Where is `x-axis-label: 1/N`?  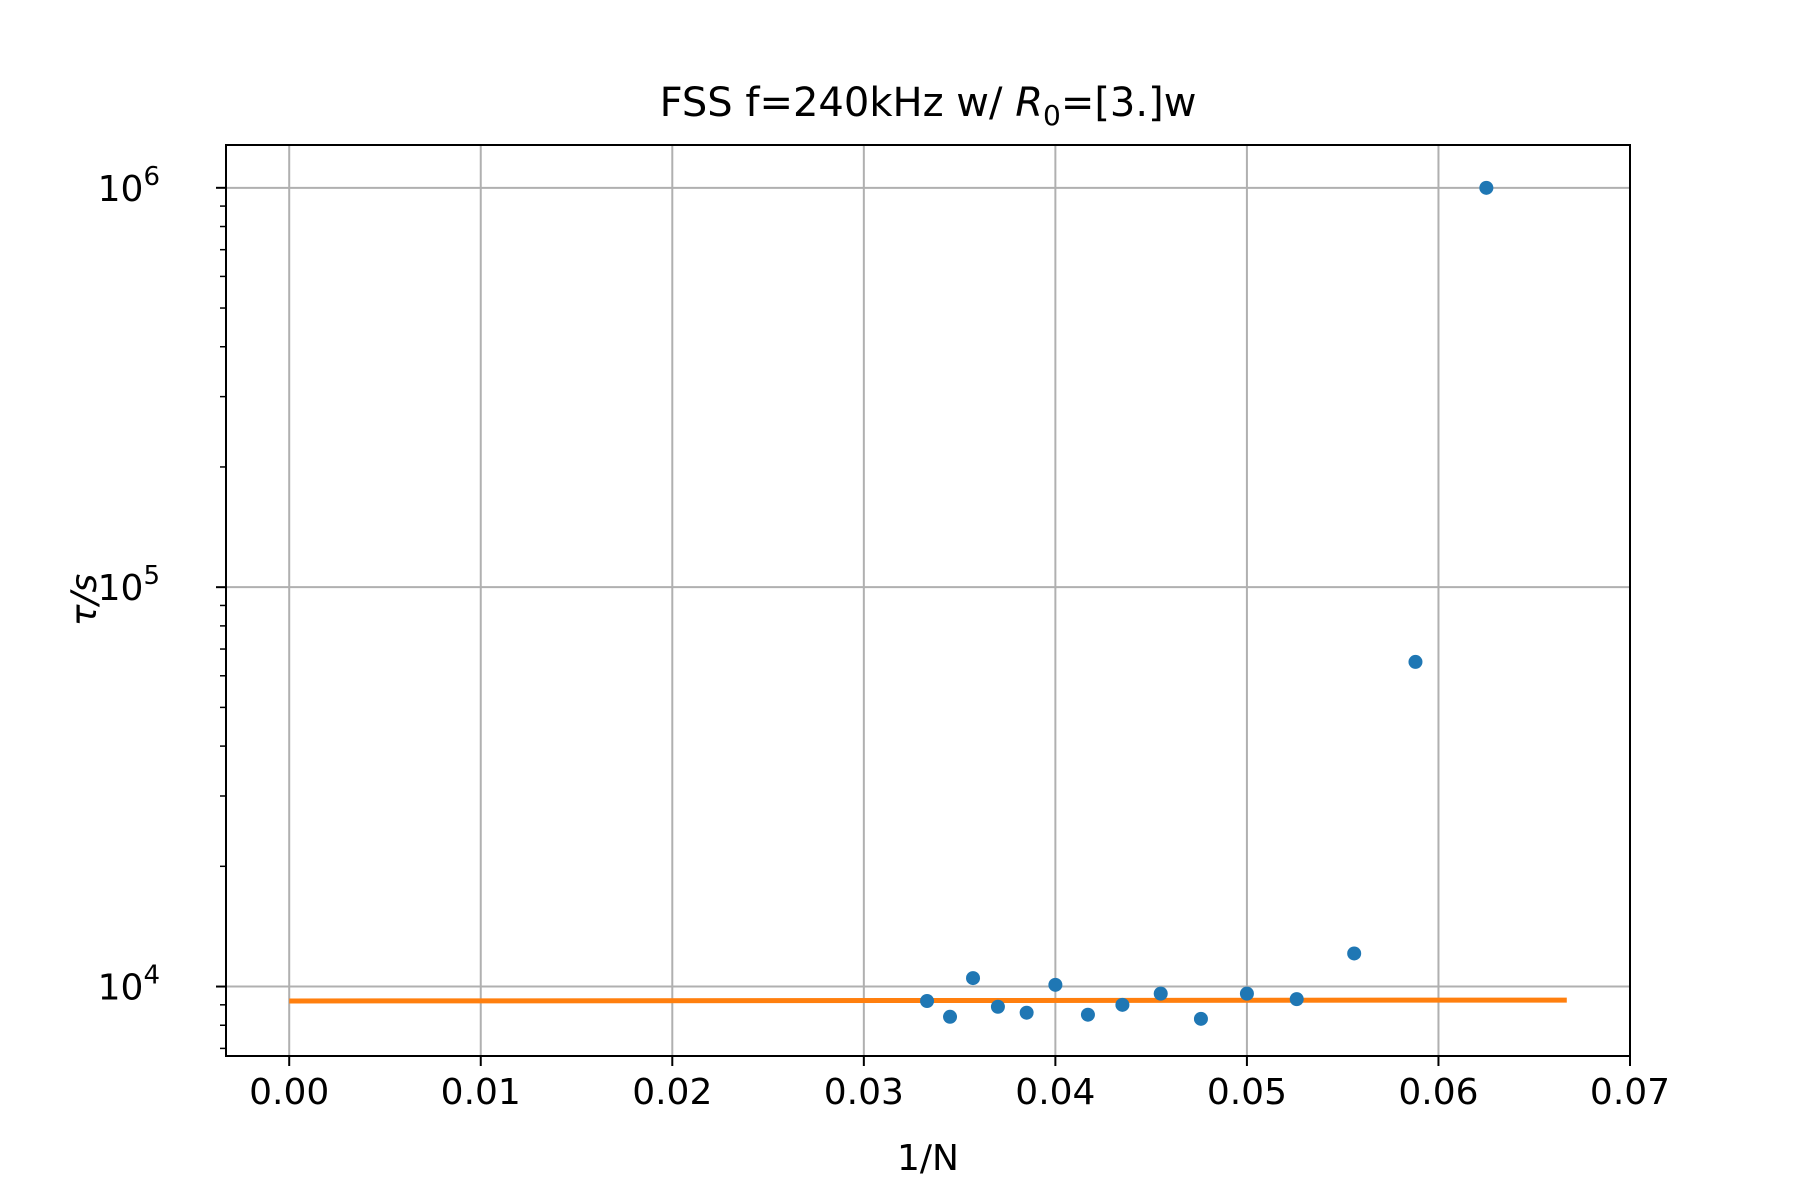
x-axis-label: 1/N is located at coordinates (928, 1158).